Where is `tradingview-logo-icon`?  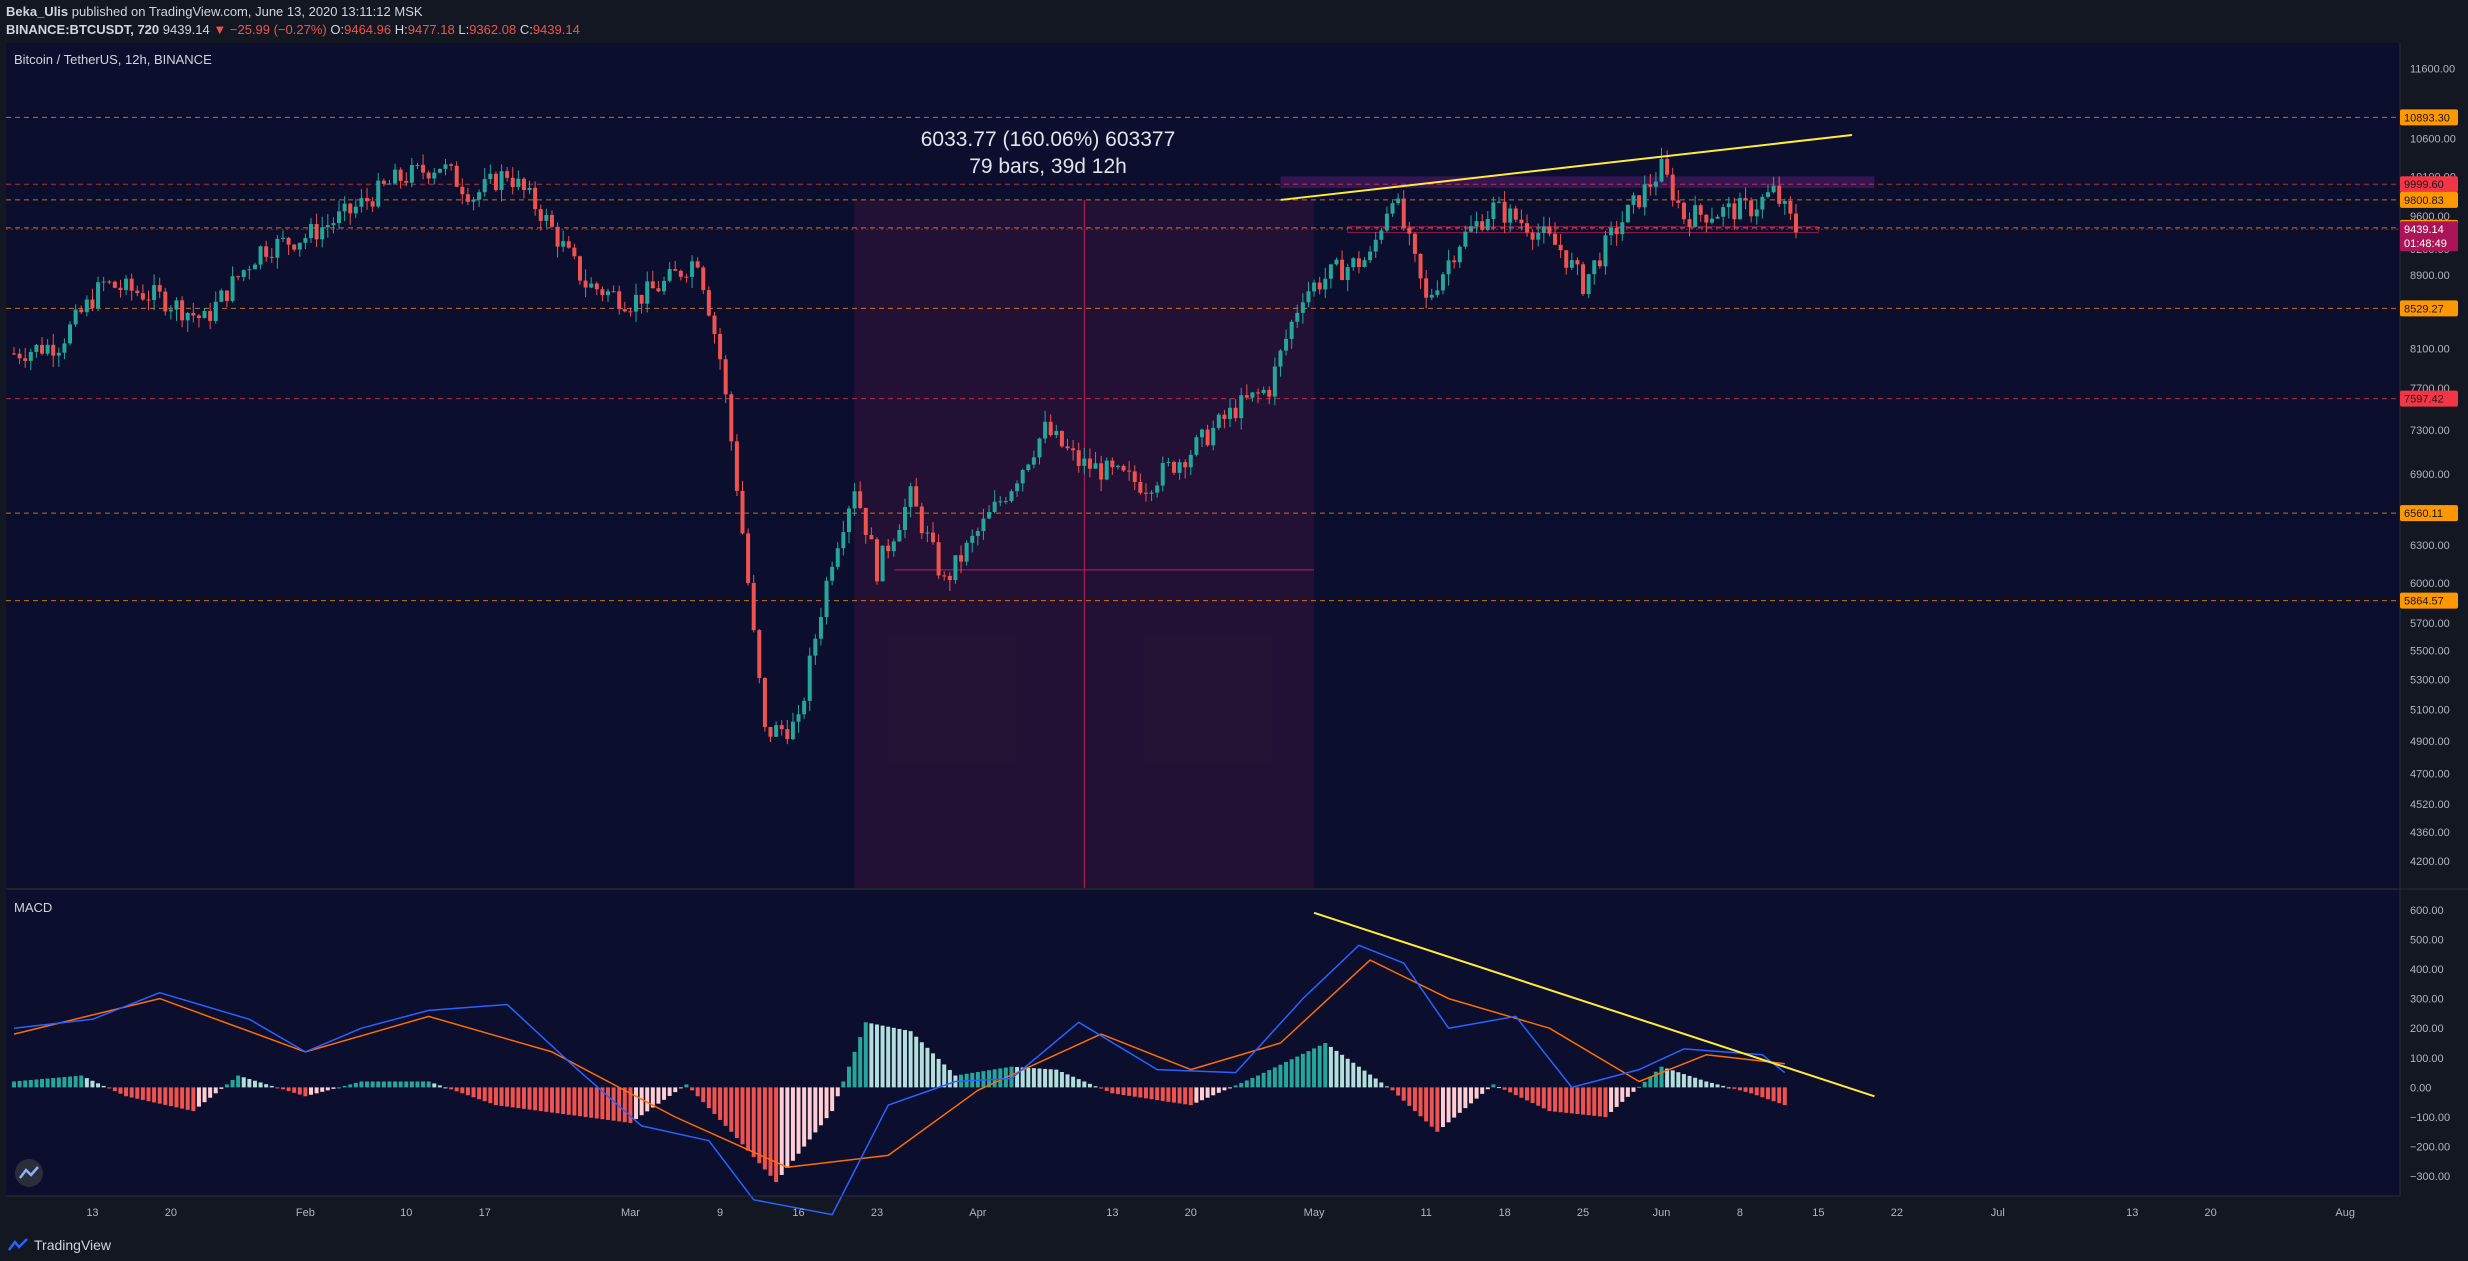
tradingview-logo-icon is located at coordinates (29, 1173).